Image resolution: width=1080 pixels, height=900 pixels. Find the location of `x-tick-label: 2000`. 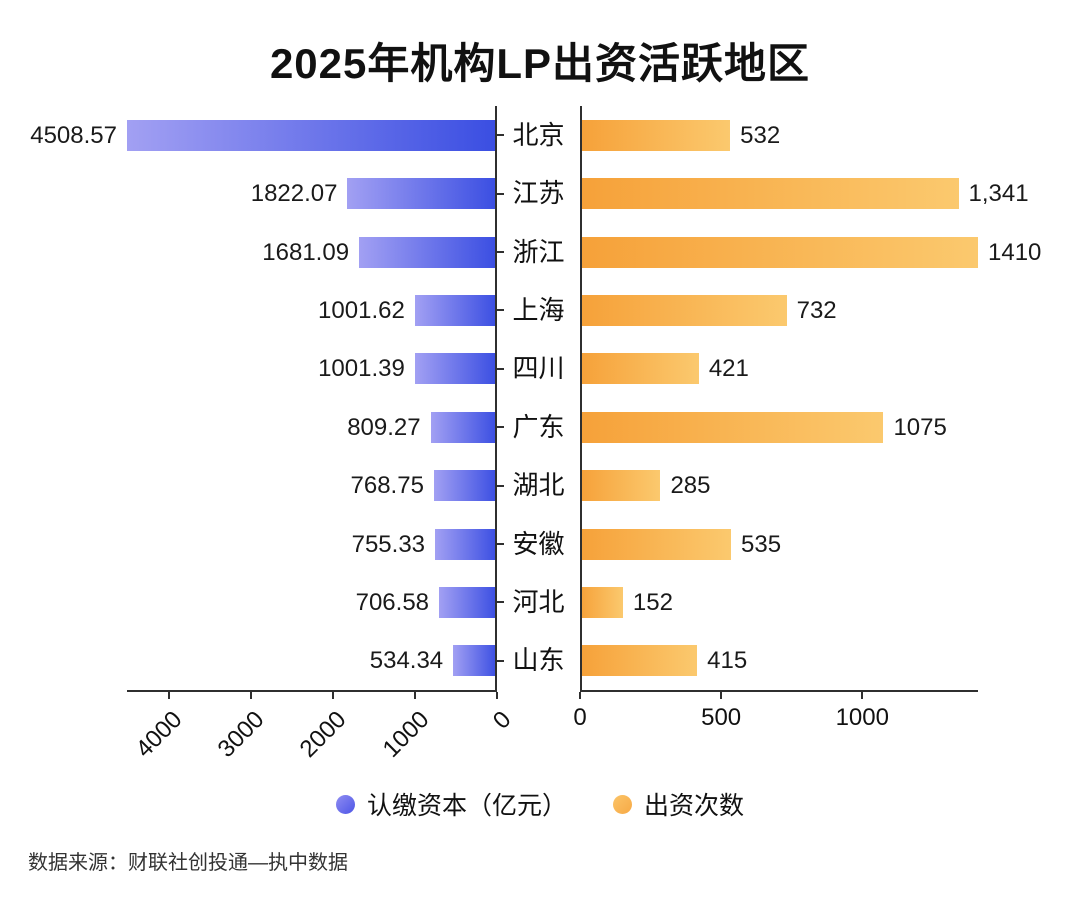

x-tick-label: 2000 is located at coordinates (323, 734).